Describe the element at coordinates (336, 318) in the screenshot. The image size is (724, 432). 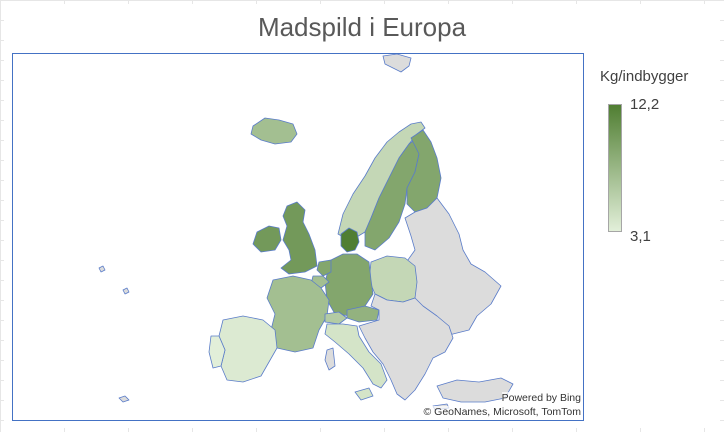
I see `country-switzerland` at that location.